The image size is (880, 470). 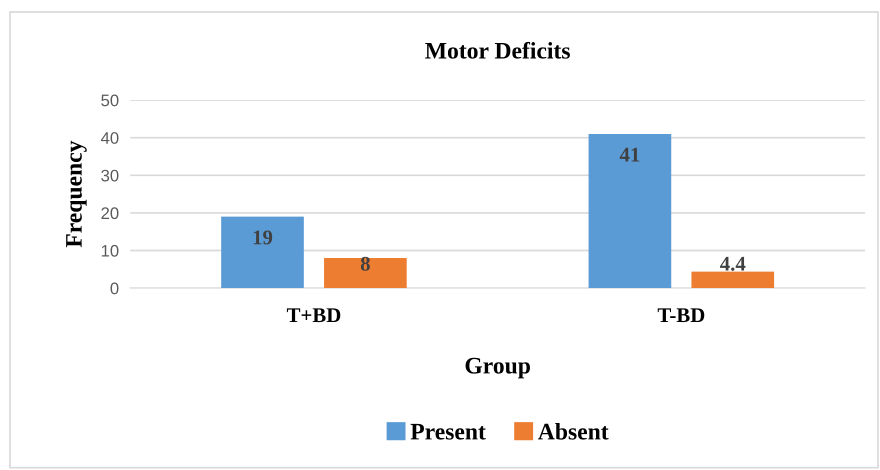 I want to click on data-label: 8, so click(x=365, y=263).